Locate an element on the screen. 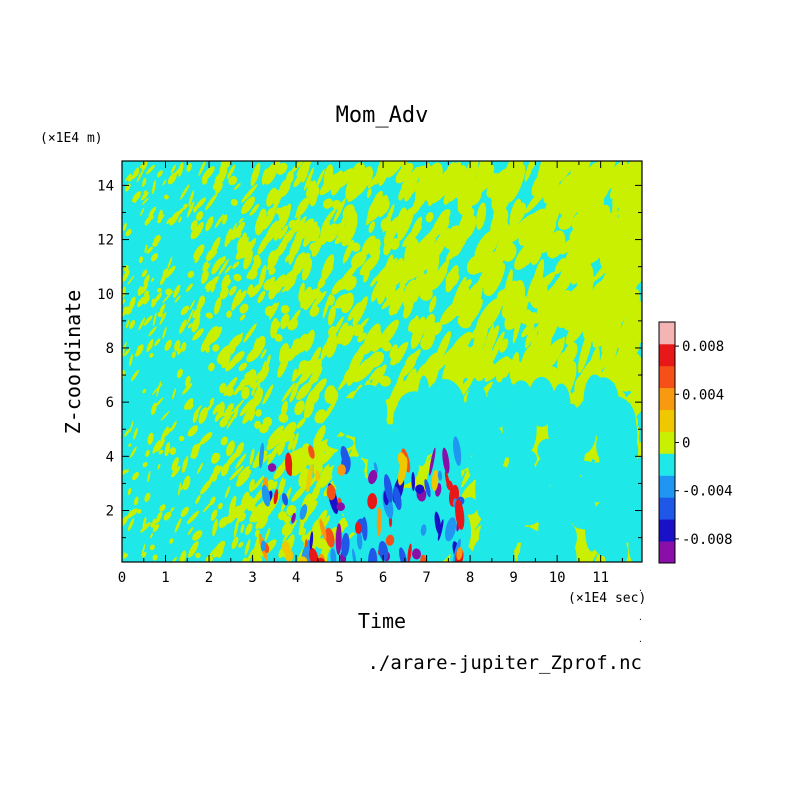 The height and width of the screenshot is (804, 804). y-tick-label: 10 is located at coordinates (105, 295).